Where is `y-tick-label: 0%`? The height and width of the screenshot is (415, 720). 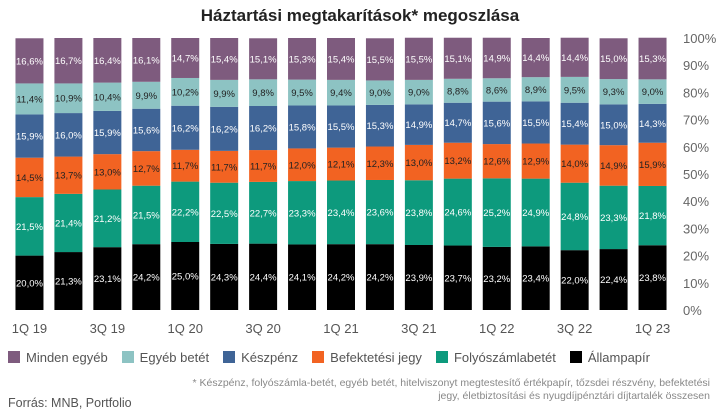 y-tick-label: 0% is located at coordinates (692, 310).